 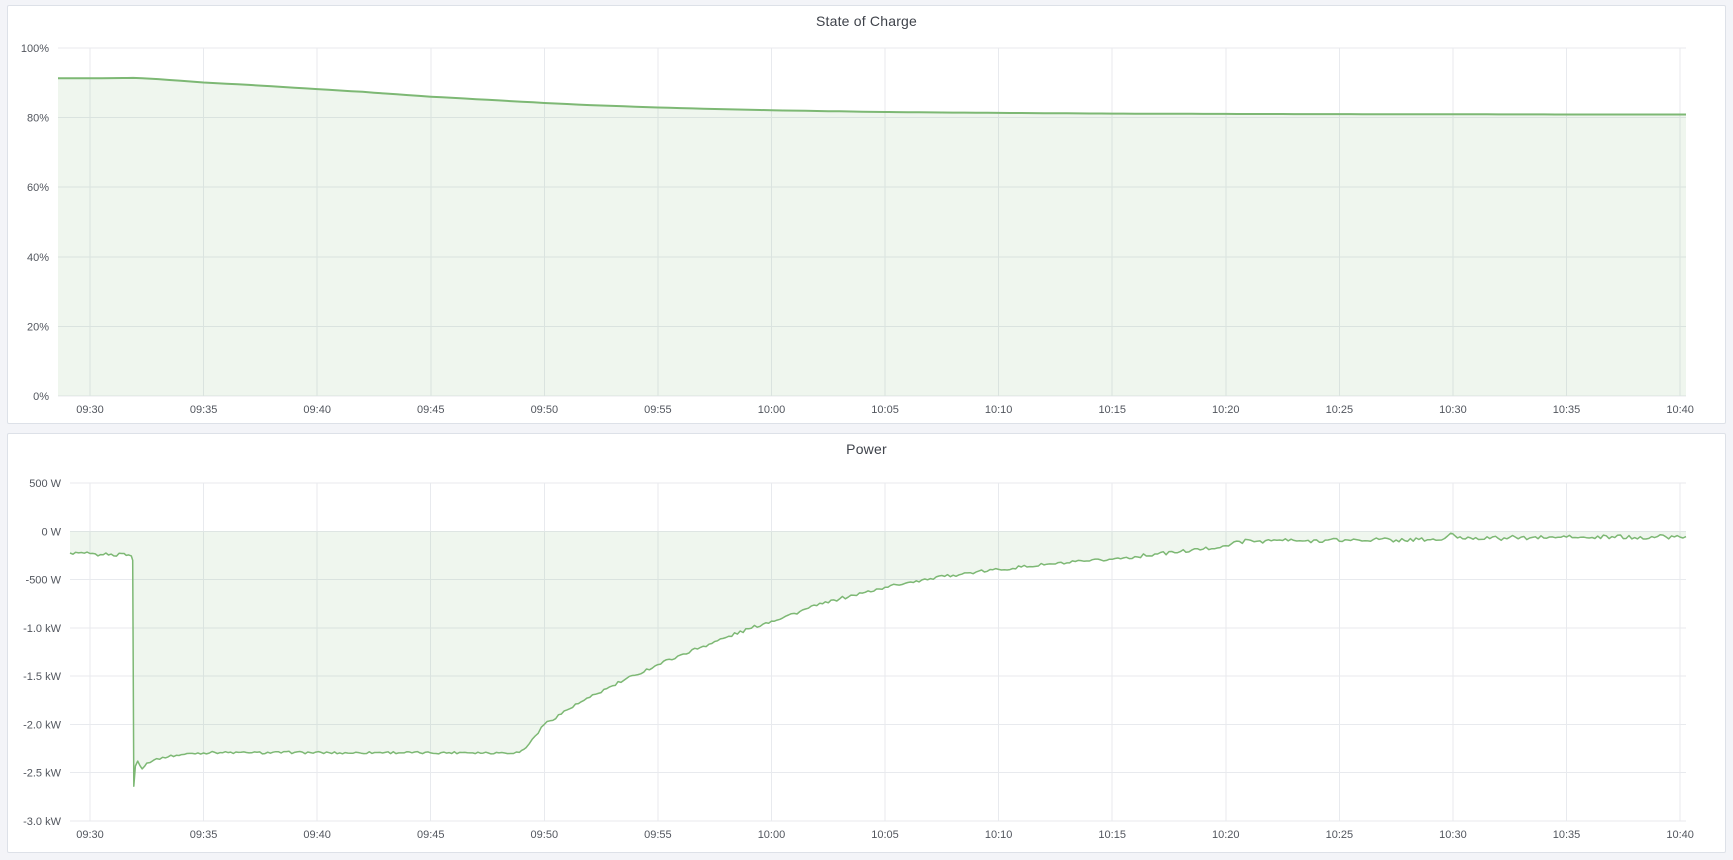 What do you see at coordinates (42, 725) in the screenshot?
I see `y-tick-label: -2.0 kW` at bounding box center [42, 725].